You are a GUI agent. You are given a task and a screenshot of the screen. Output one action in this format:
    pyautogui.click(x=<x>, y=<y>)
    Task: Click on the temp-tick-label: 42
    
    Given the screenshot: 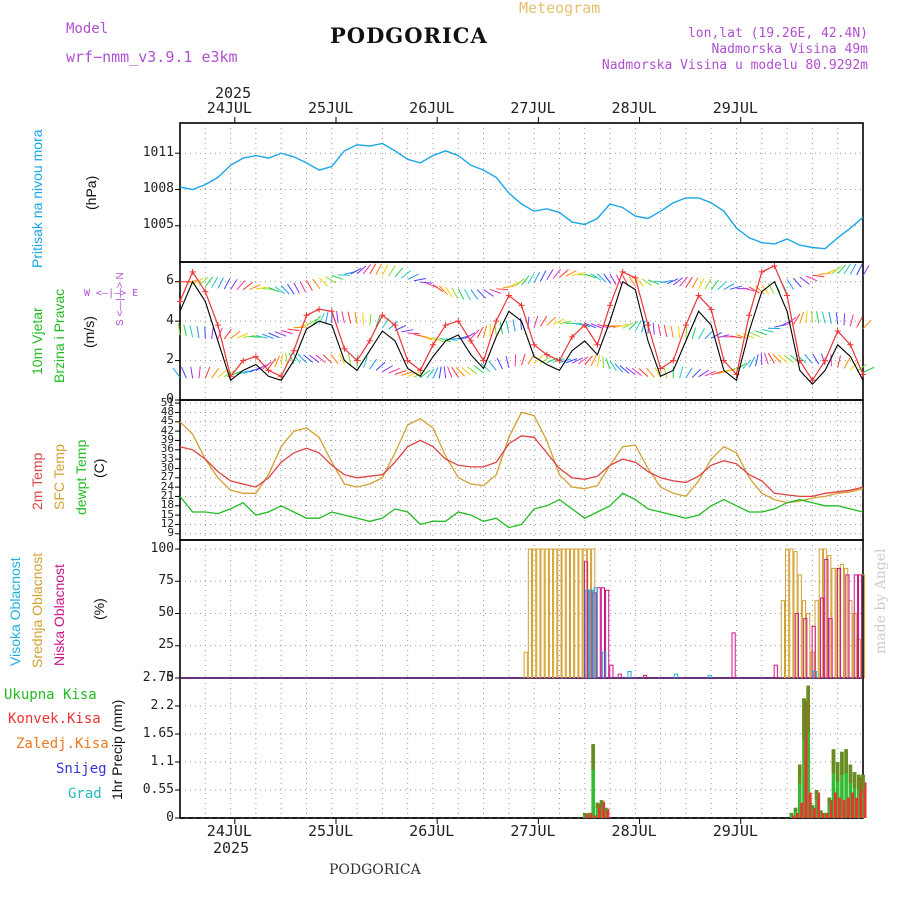 What is the action you would take?
    pyautogui.click(x=167, y=430)
    